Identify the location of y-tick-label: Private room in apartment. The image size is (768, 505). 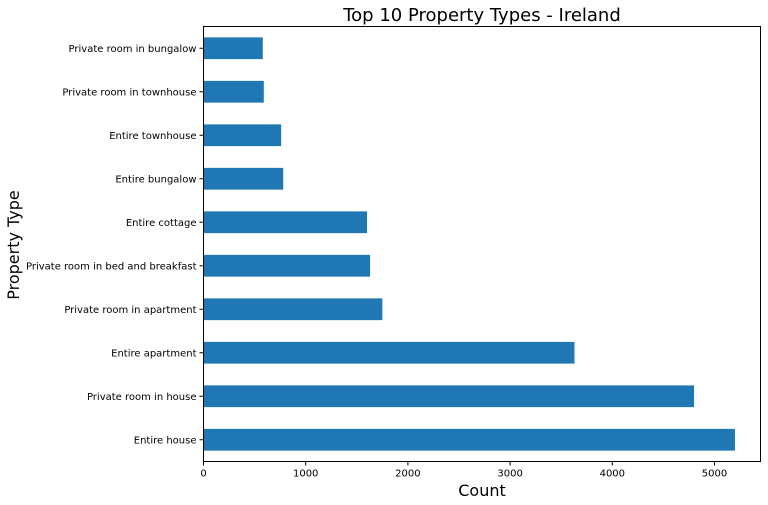
(130, 310).